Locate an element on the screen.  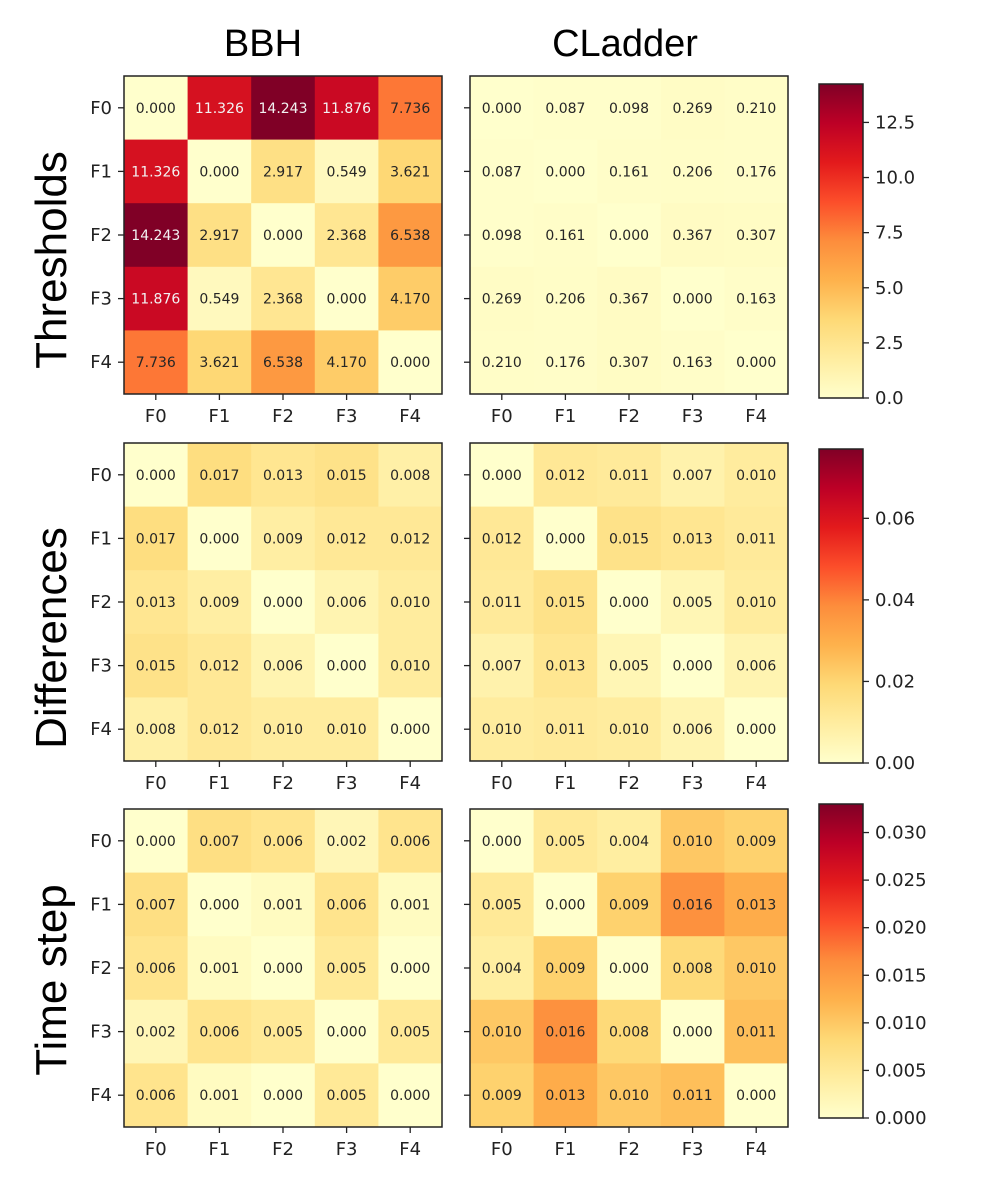
cell-value-label: 0.011 is located at coordinates (756, 1033).